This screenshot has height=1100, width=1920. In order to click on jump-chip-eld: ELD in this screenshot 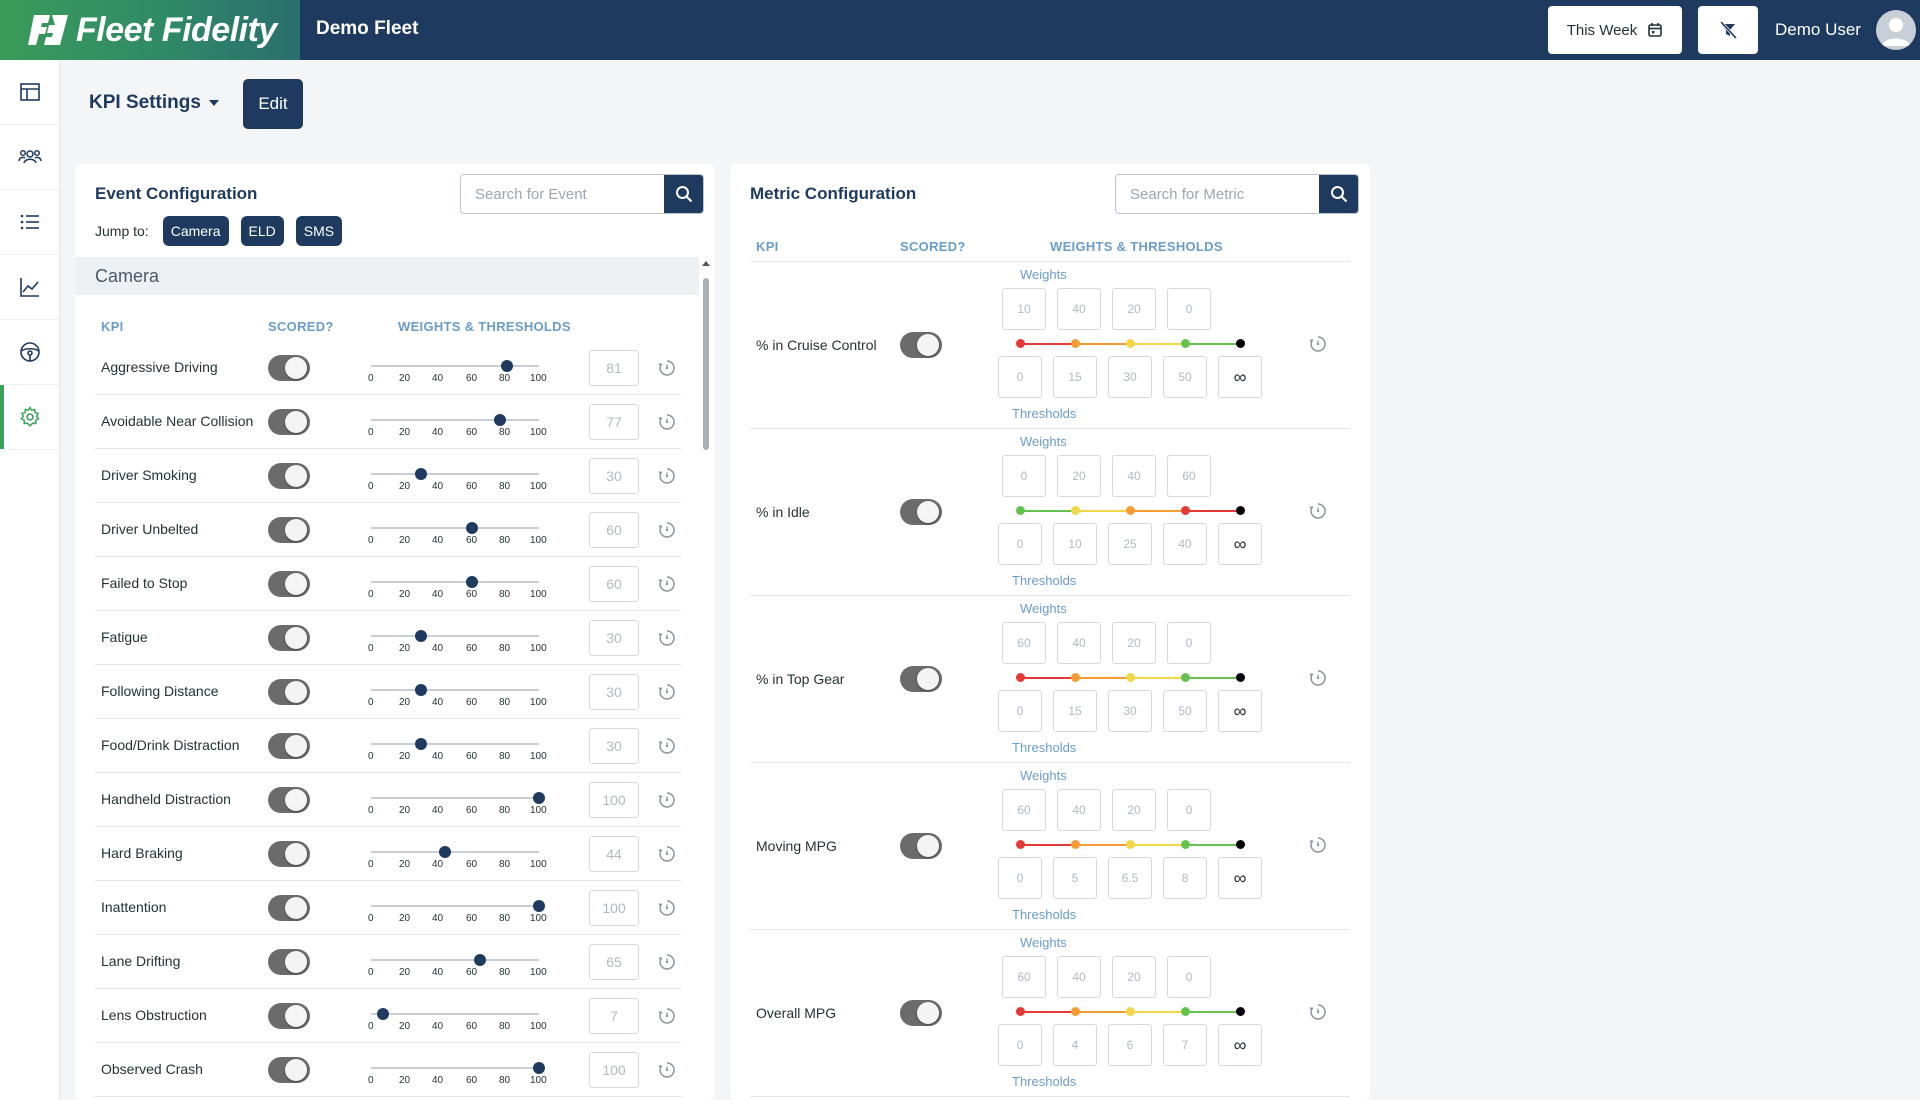, I will do `click(262, 231)`.